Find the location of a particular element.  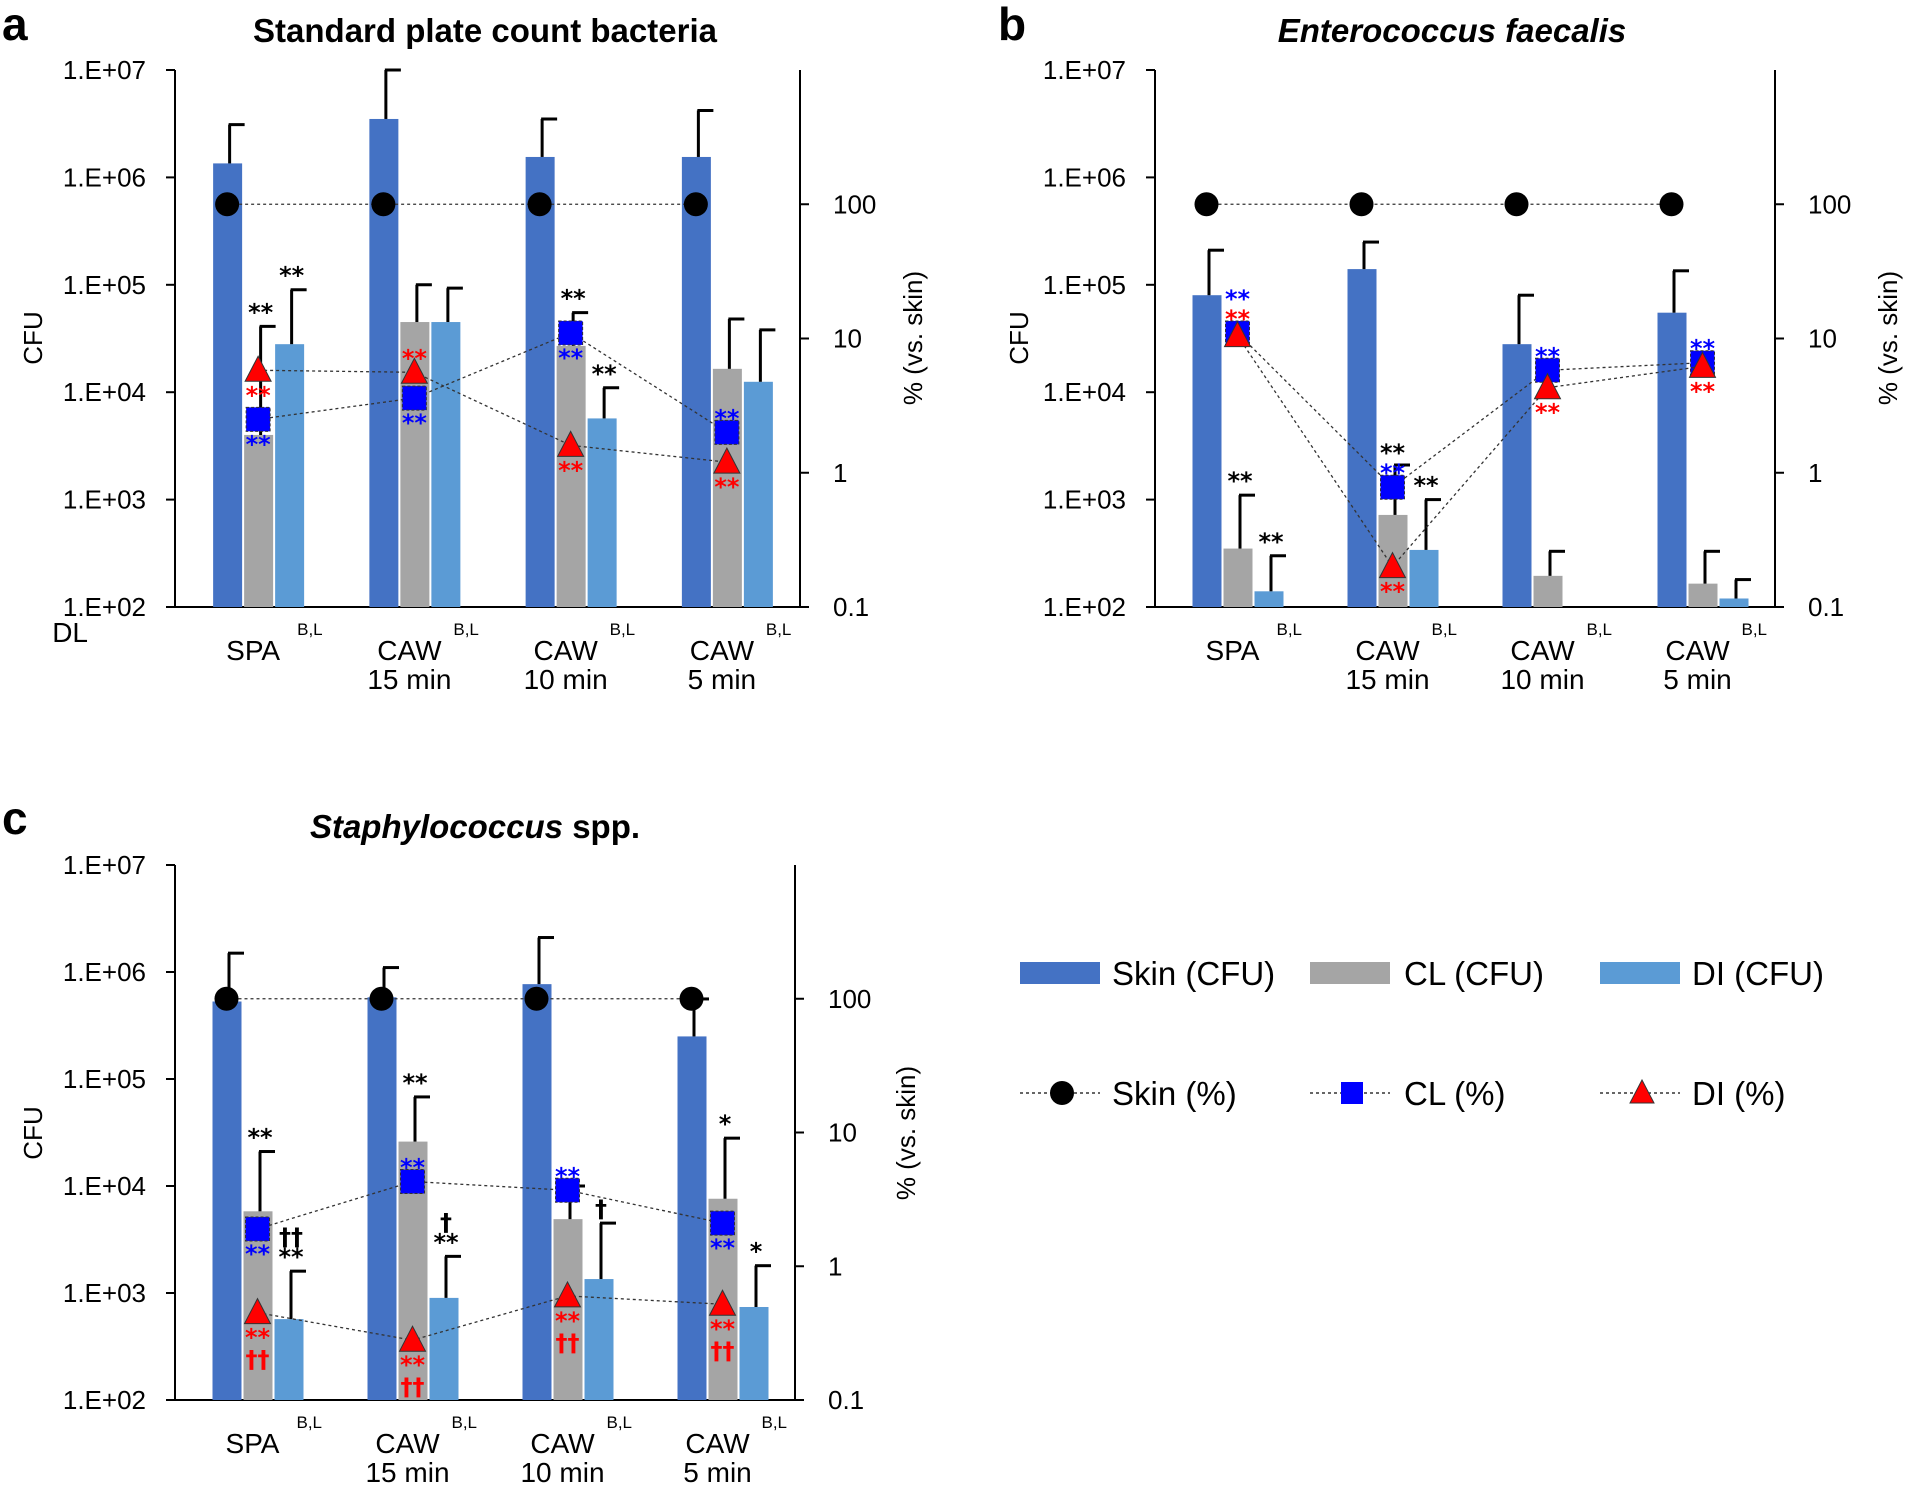

chart-title: Staphylococcus spp. is located at coordinates (475, 826).